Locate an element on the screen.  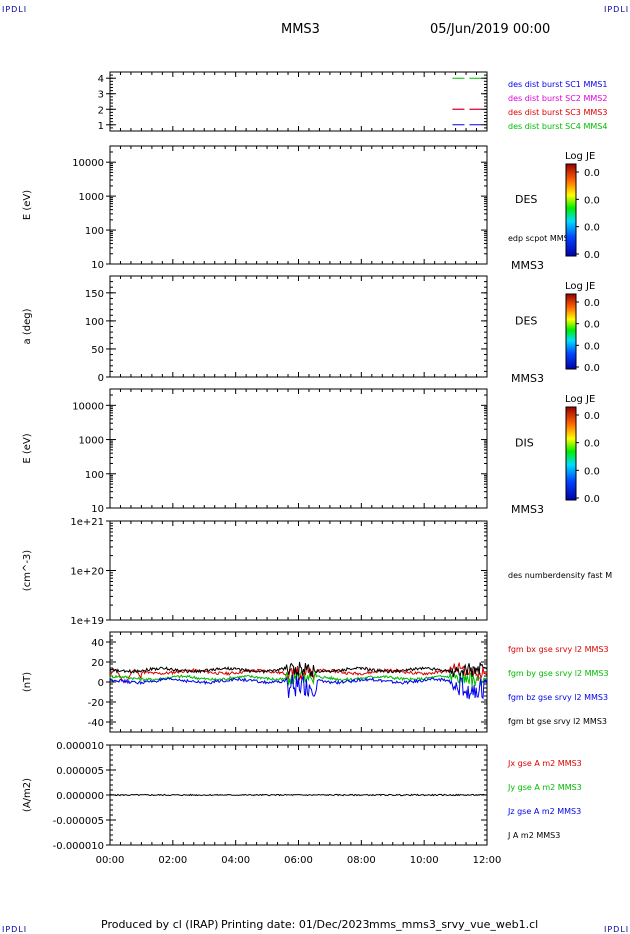
panel4-ytick-label: 10 is located at coordinates (97, 509).